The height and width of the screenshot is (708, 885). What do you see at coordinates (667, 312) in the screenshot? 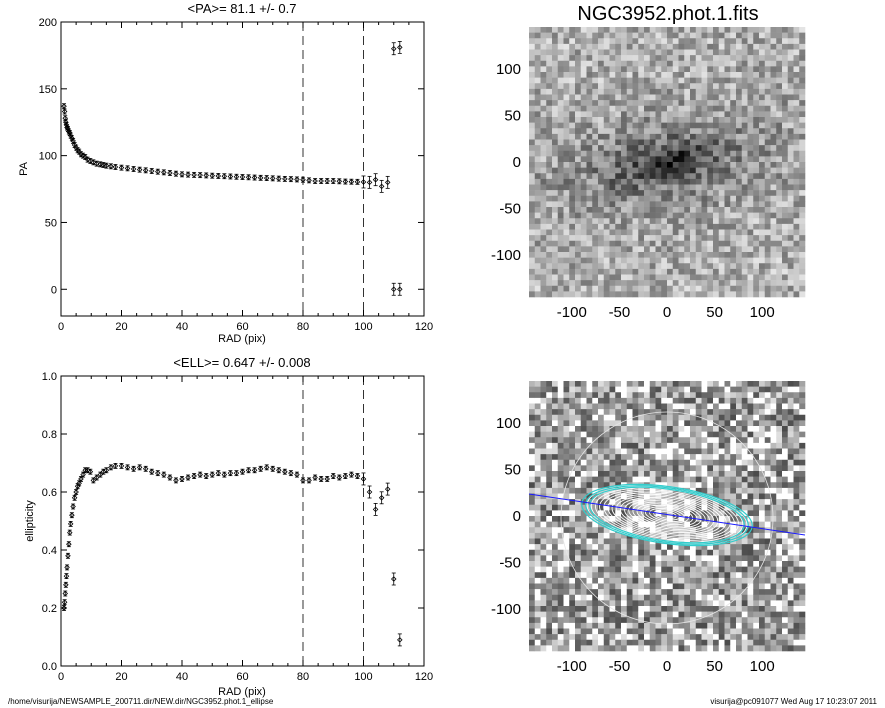
I see `image-x-tick-label: 0` at bounding box center [667, 312].